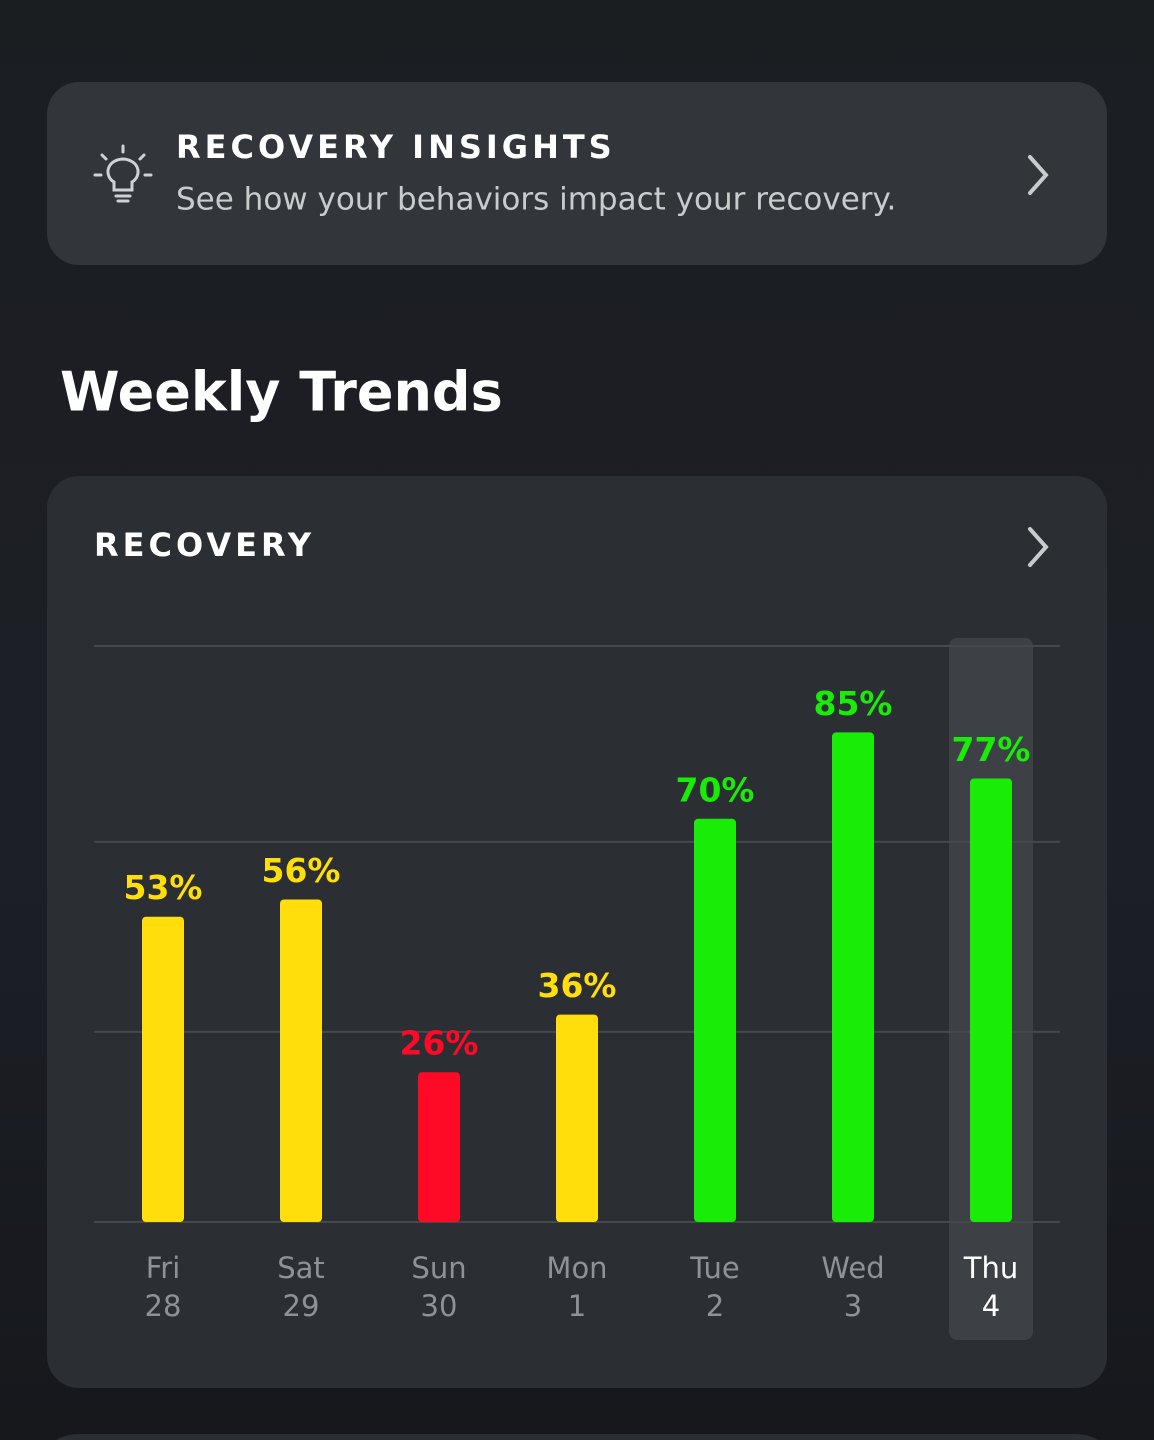 Image resolution: width=1154 pixels, height=1440 pixels. I want to click on x-tick-sublabel: 4, so click(991, 1306).